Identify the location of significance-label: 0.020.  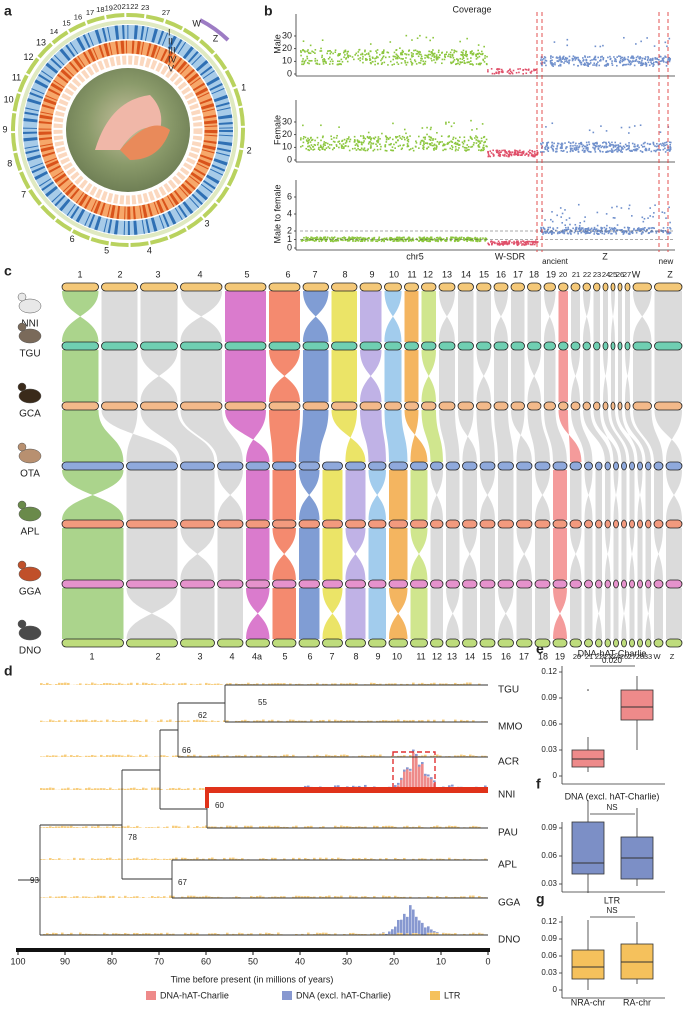
(612, 660).